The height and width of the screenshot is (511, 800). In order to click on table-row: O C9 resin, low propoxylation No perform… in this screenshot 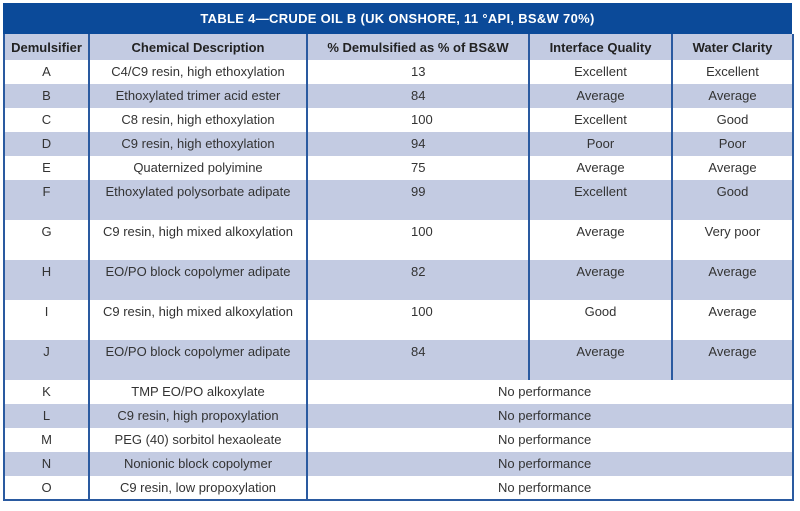, I will do `click(398, 488)`.